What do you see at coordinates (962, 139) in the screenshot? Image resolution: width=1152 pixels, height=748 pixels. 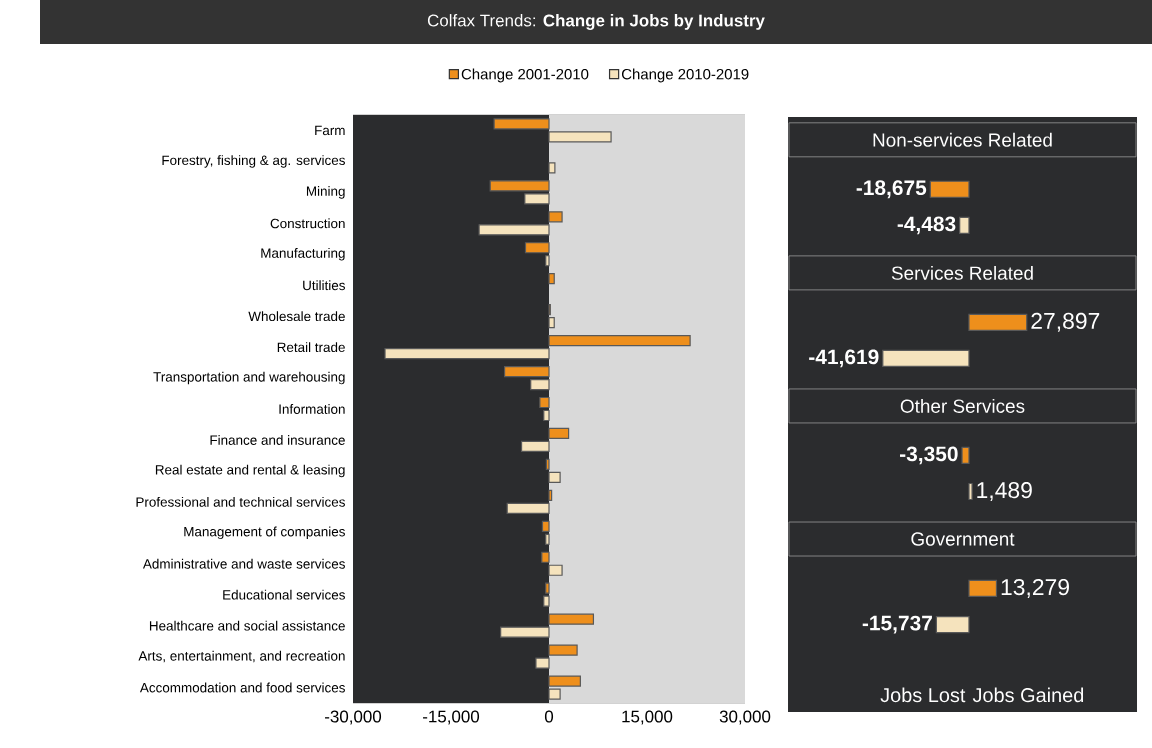 I see `y-tick-label: Non-services Related` at bounding box center [962, 139].